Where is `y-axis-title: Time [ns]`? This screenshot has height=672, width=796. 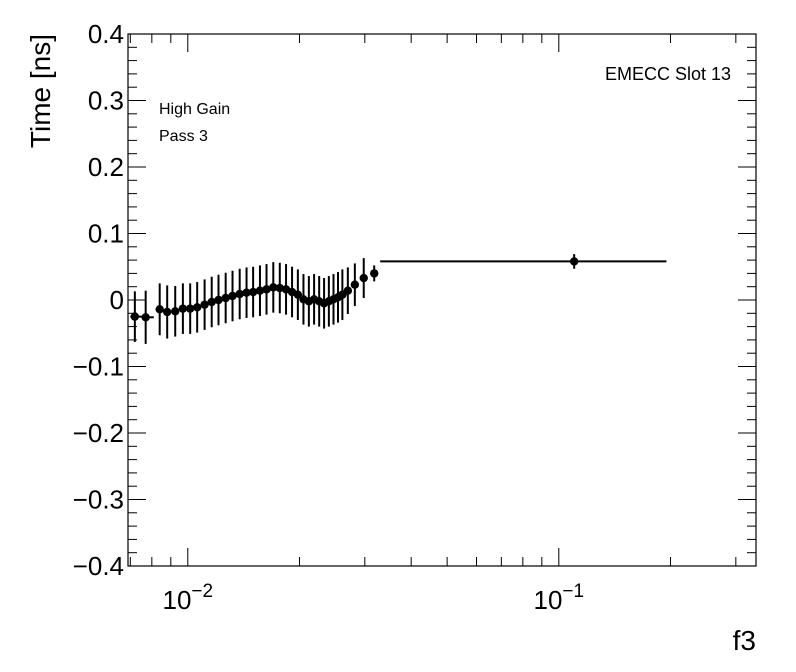
y-axis-title: Time [ns] is located at coordinates (40, 91).